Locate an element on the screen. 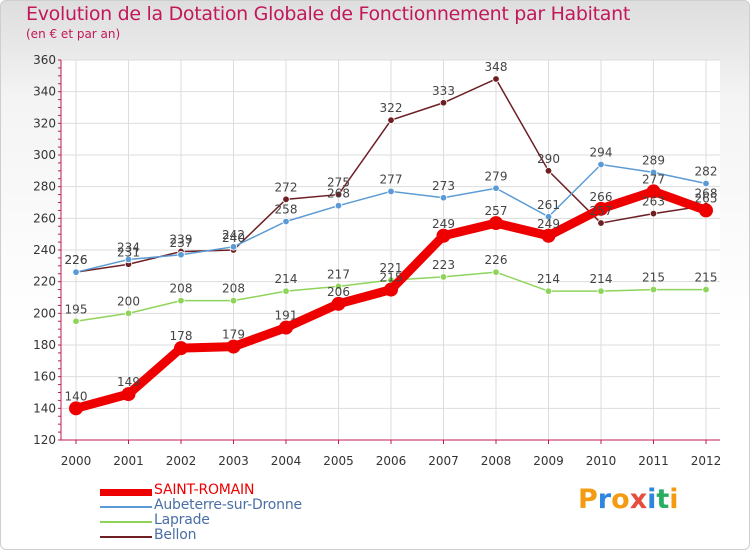 Image resolution: width=750 pixels, height=550 pixels. data-label-laprade: 217 is located at coordinates (338, 274).